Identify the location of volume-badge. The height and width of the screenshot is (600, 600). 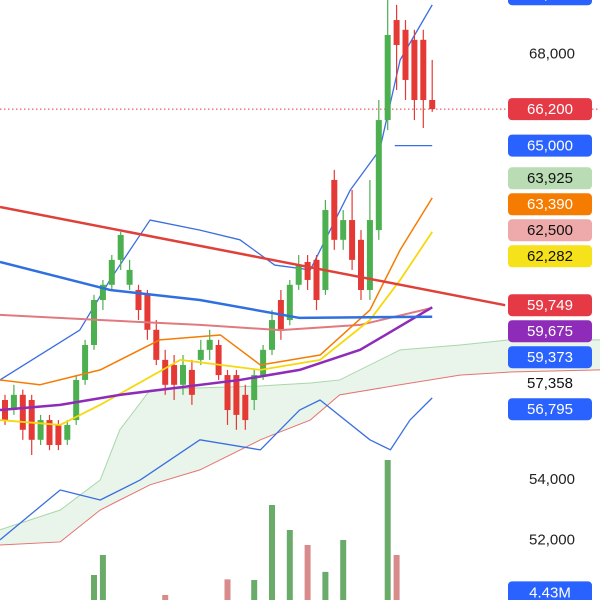
(550, 590).